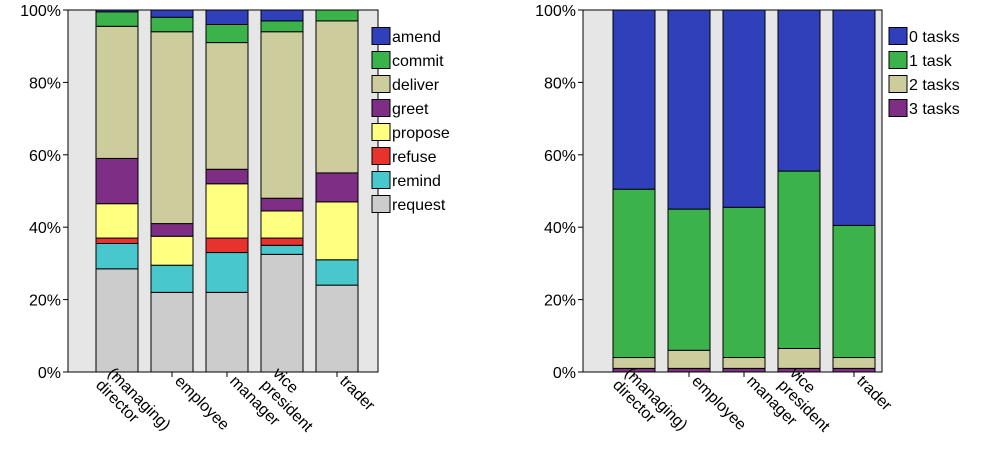 This screenshot has height=464, width=984. I want to click on legend-label: request, so click(419, 205).